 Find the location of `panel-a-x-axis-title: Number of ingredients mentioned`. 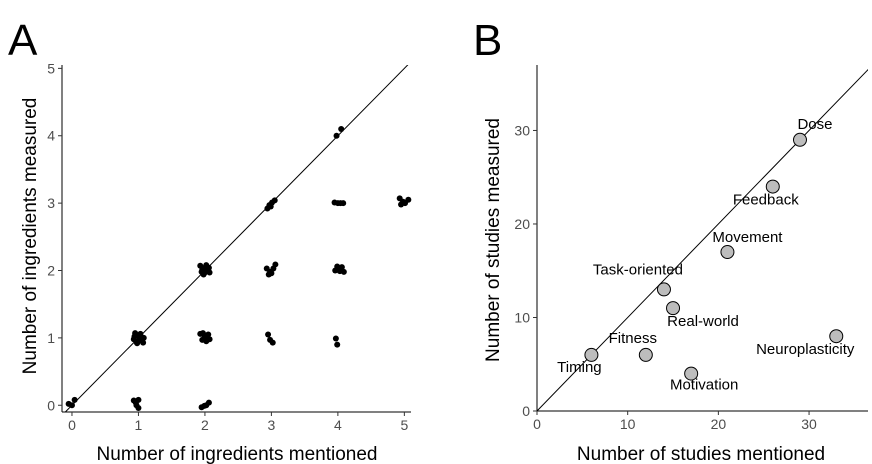

panel-a-x-axis-title: Number of ingredients mentioned is located at coordinates (237, 454).